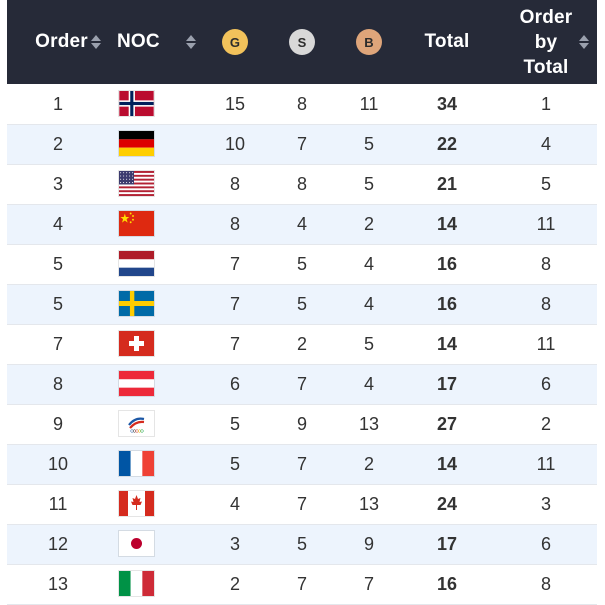 The image size is (605, 605). I want to click on table-row: 7 7 2 5 14 11, so click(302, 345).